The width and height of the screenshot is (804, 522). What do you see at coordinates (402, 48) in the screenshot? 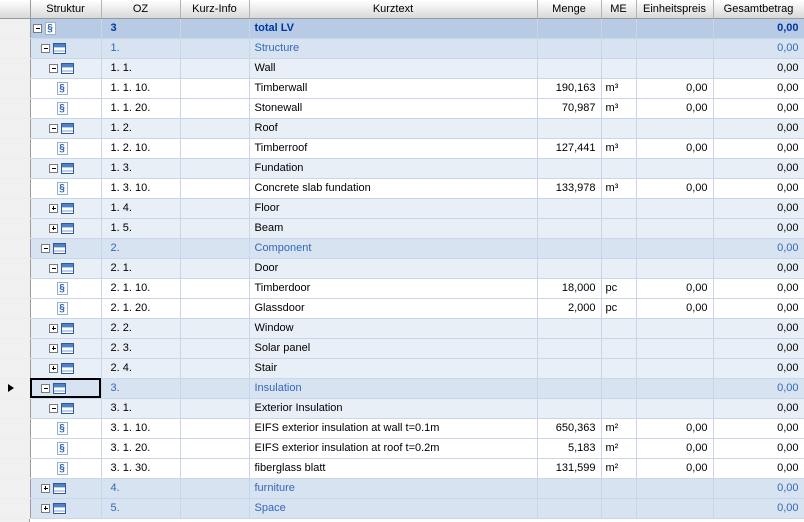
I see `table-row: 1. Structure 0,00` at bounding box center [402, 48].